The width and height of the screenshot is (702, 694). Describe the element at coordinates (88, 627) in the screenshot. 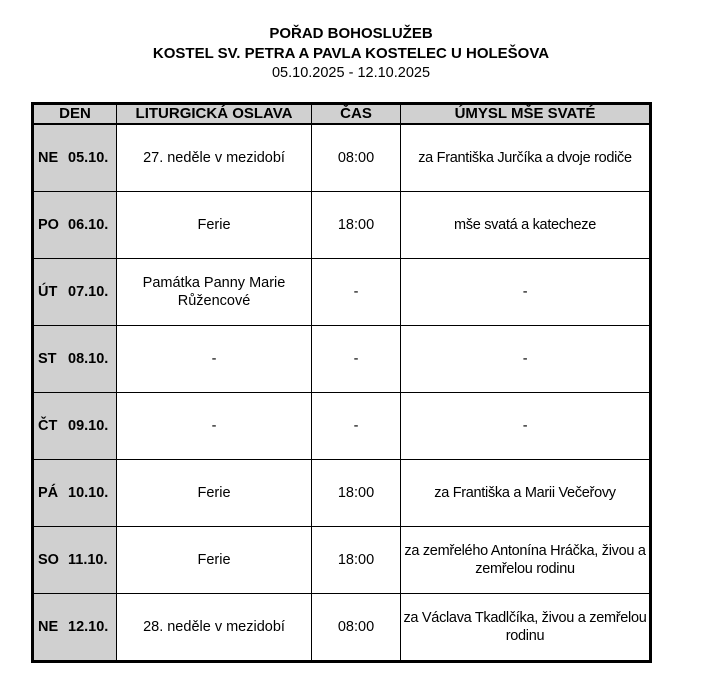

I see `day-date: 12.10.` at that location.